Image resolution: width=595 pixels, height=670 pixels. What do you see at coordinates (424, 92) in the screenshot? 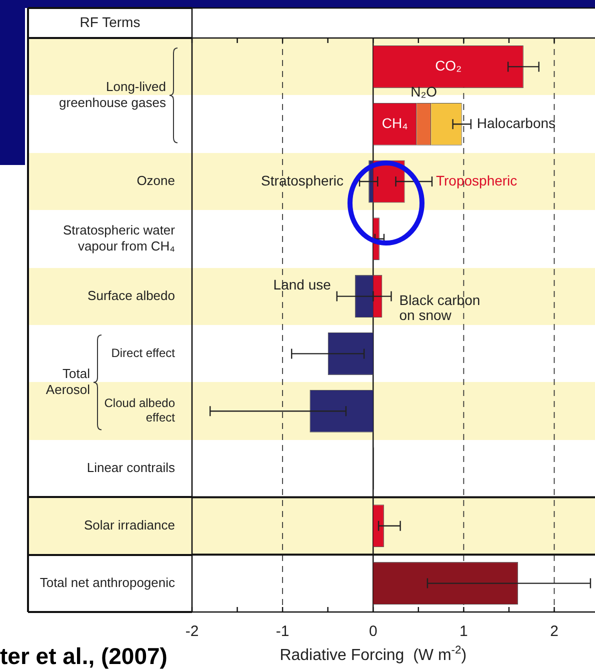
I see `series-label: N₂O` at bounding box center [424, 92].